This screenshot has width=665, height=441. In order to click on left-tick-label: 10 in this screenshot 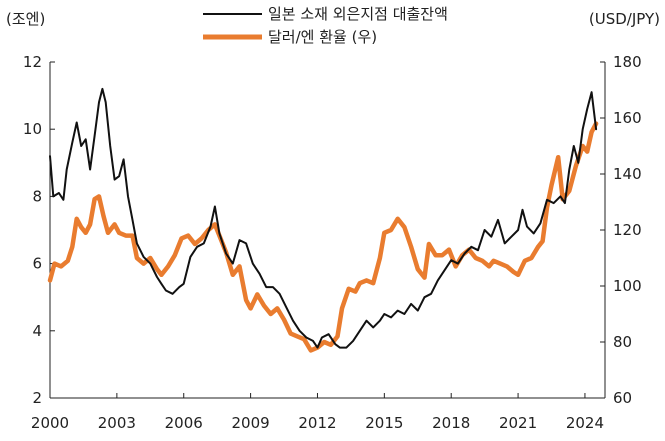, I will do `click(32, 129)`.